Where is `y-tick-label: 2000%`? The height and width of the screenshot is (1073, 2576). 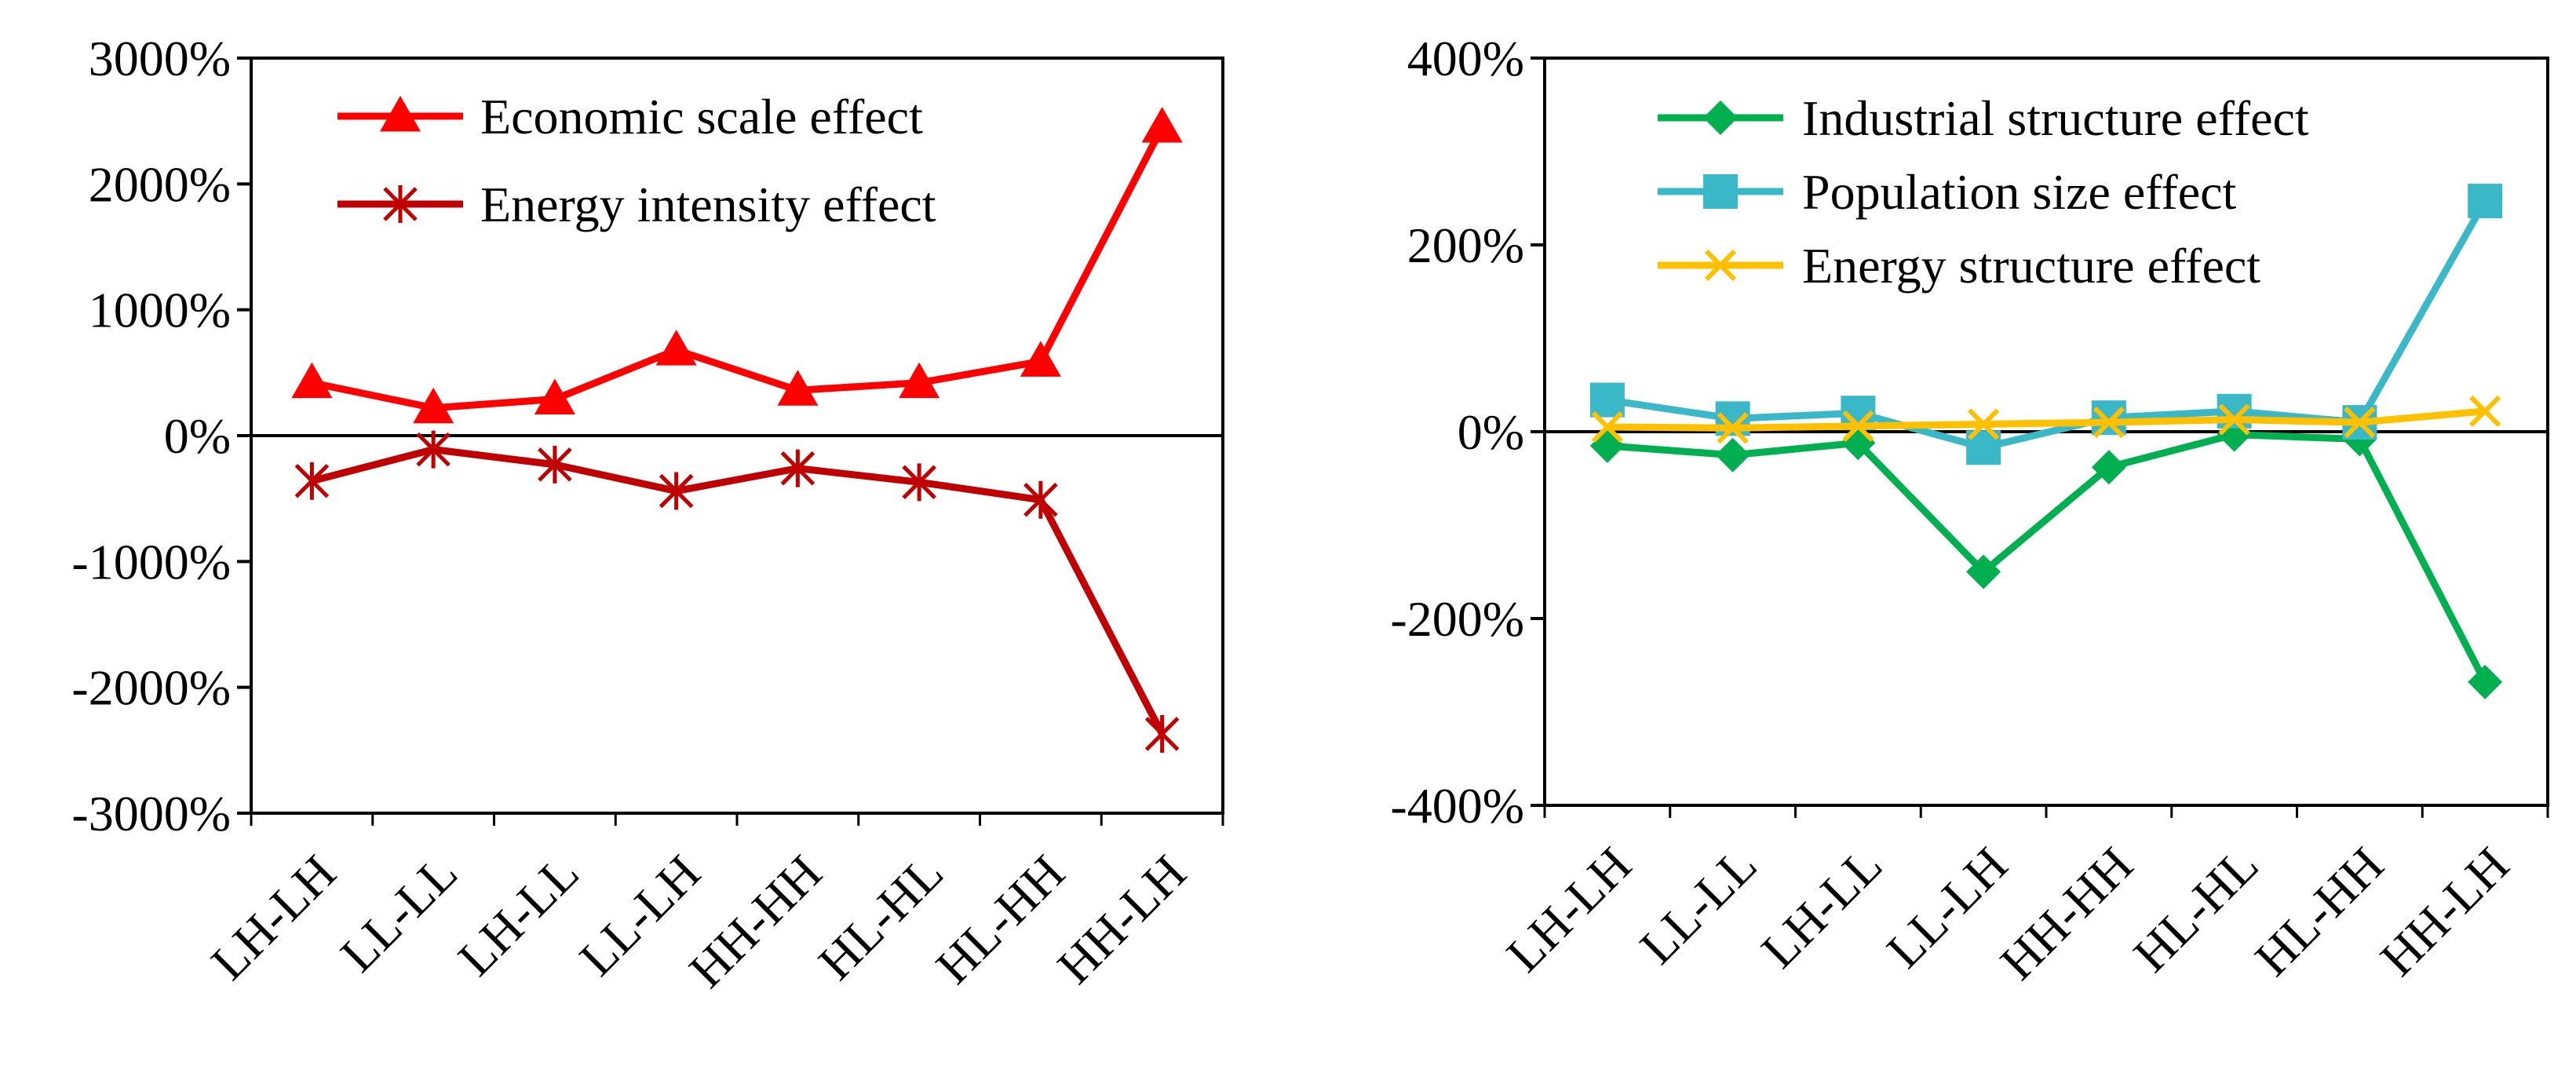
y-tick-label: 2000% is located at coordinates (160, 184).